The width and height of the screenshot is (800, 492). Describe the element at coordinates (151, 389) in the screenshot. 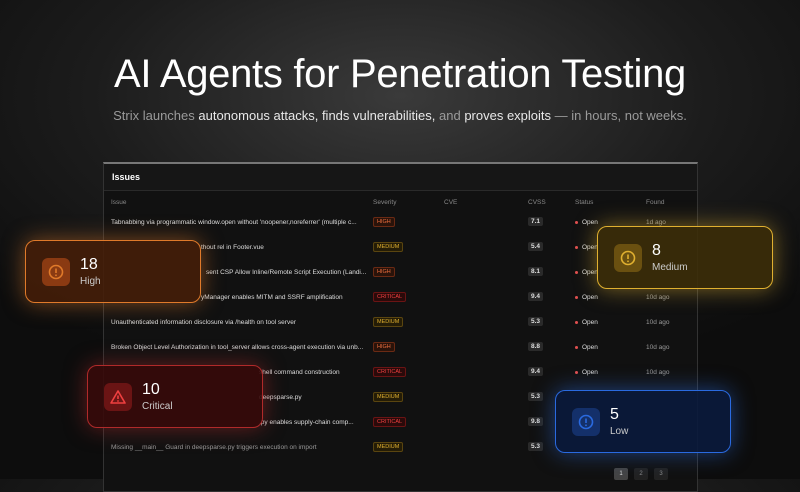

I see `card-count: 10` at that location.